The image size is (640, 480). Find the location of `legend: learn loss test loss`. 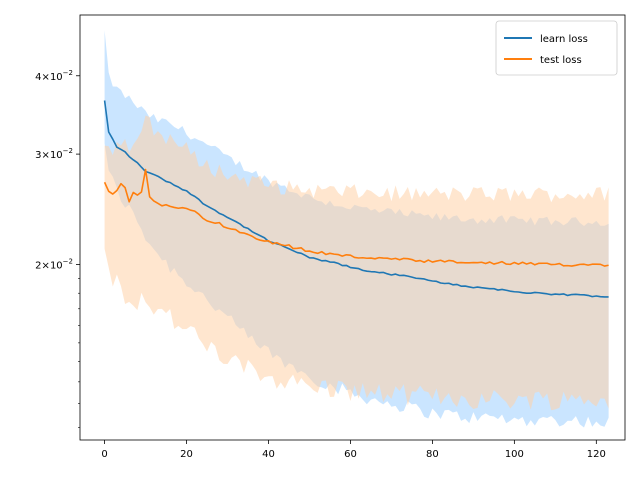

legend: learn loss test loss is located at coordinates (556, 48).